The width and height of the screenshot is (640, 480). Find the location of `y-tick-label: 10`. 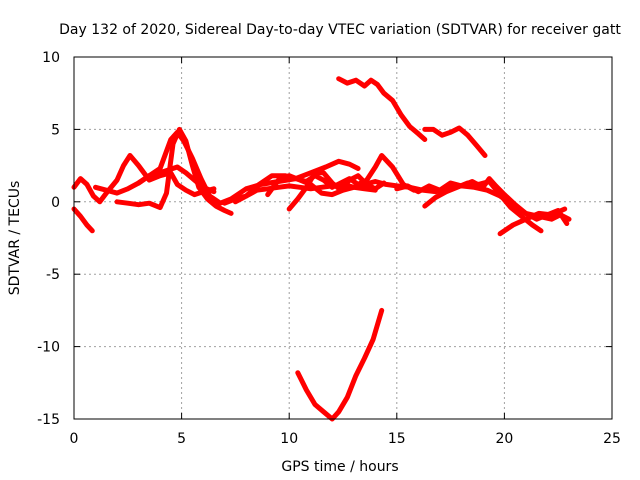

y-tick-label: 10 is located at coordinates (51, 58).